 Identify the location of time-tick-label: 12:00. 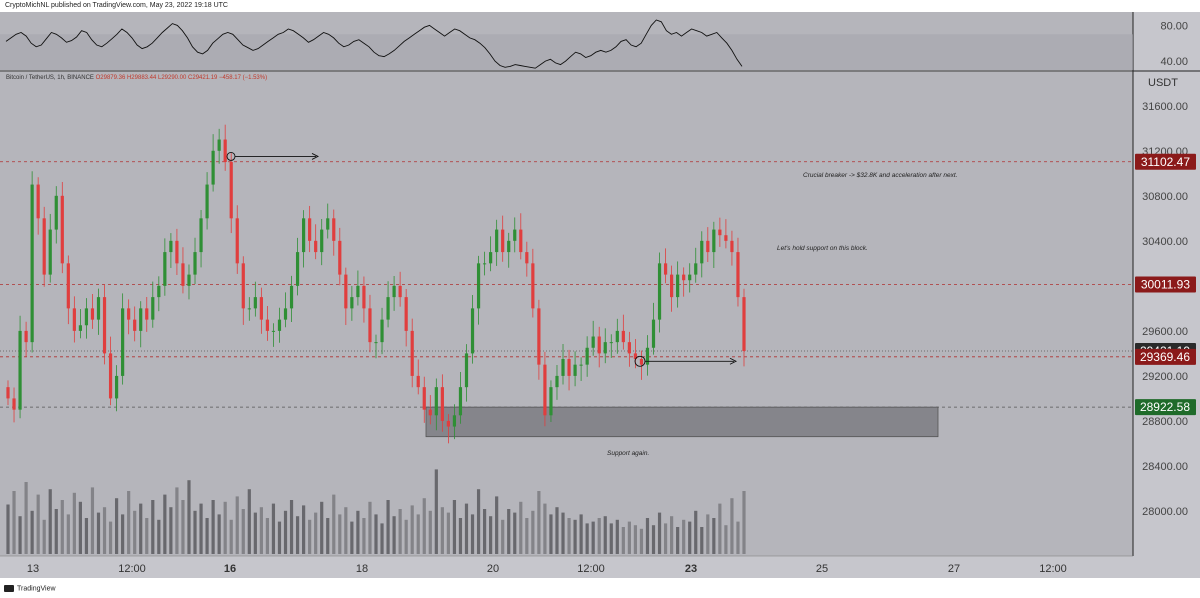
(132, 569).